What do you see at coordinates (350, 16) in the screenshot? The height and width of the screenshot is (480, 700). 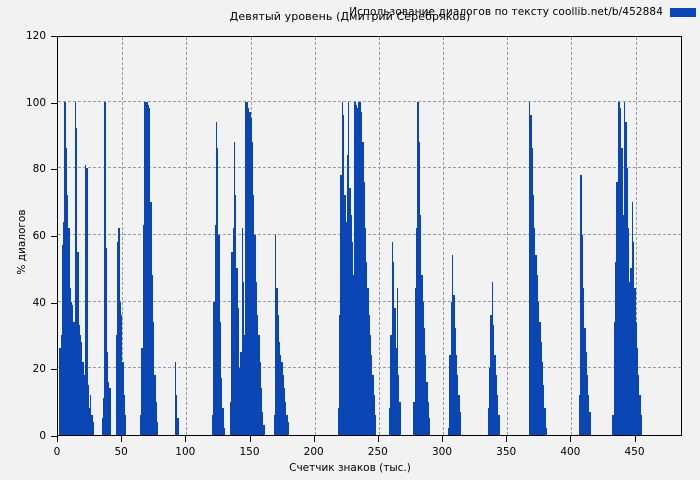 I see `chart-title: Девятый уровень (Дмитрий Серебряков)` at bounding box center [350, 16].